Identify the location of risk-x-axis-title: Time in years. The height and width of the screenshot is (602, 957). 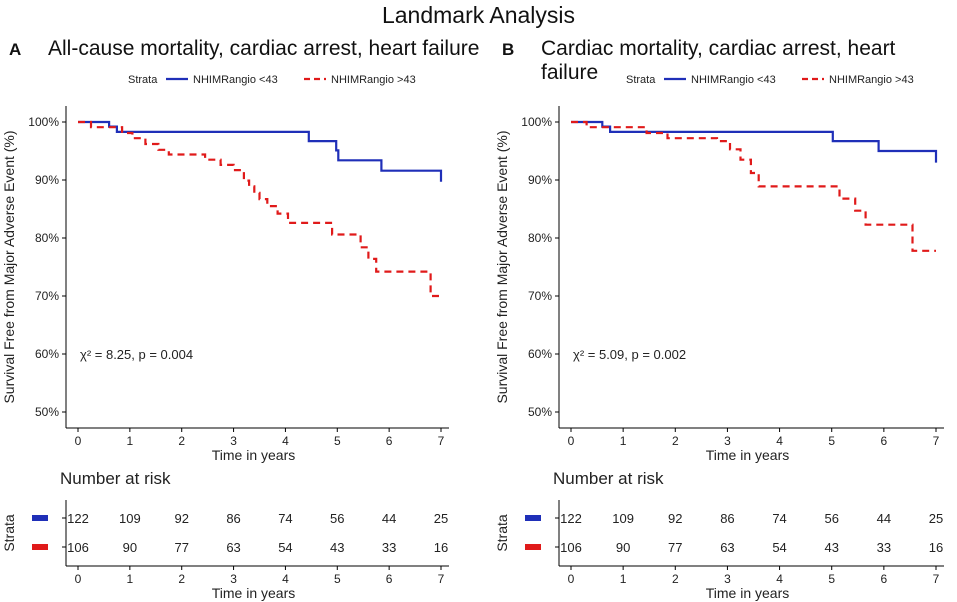
(254, 593).